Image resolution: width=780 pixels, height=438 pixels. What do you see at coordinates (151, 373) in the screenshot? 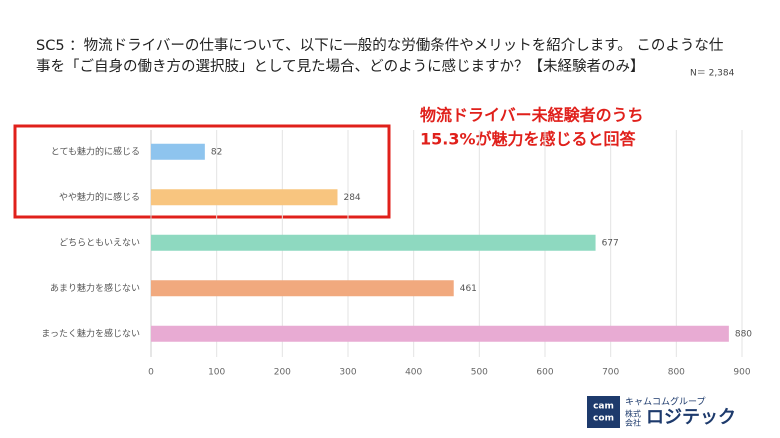
I see `x-tick-label: 0` at bounding box center [151, 373].